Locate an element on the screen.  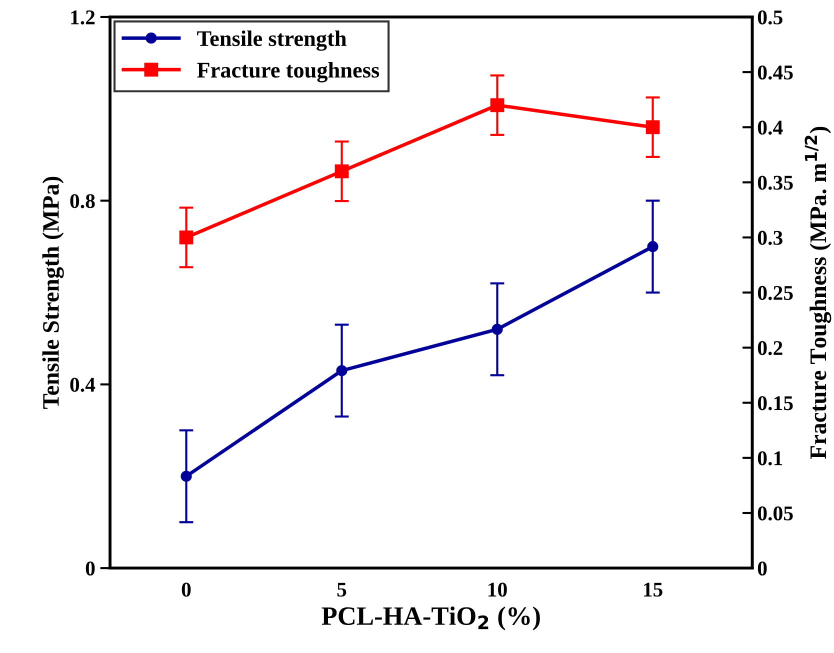
y-tick-label: 0 is located at coordinates (90, 568).